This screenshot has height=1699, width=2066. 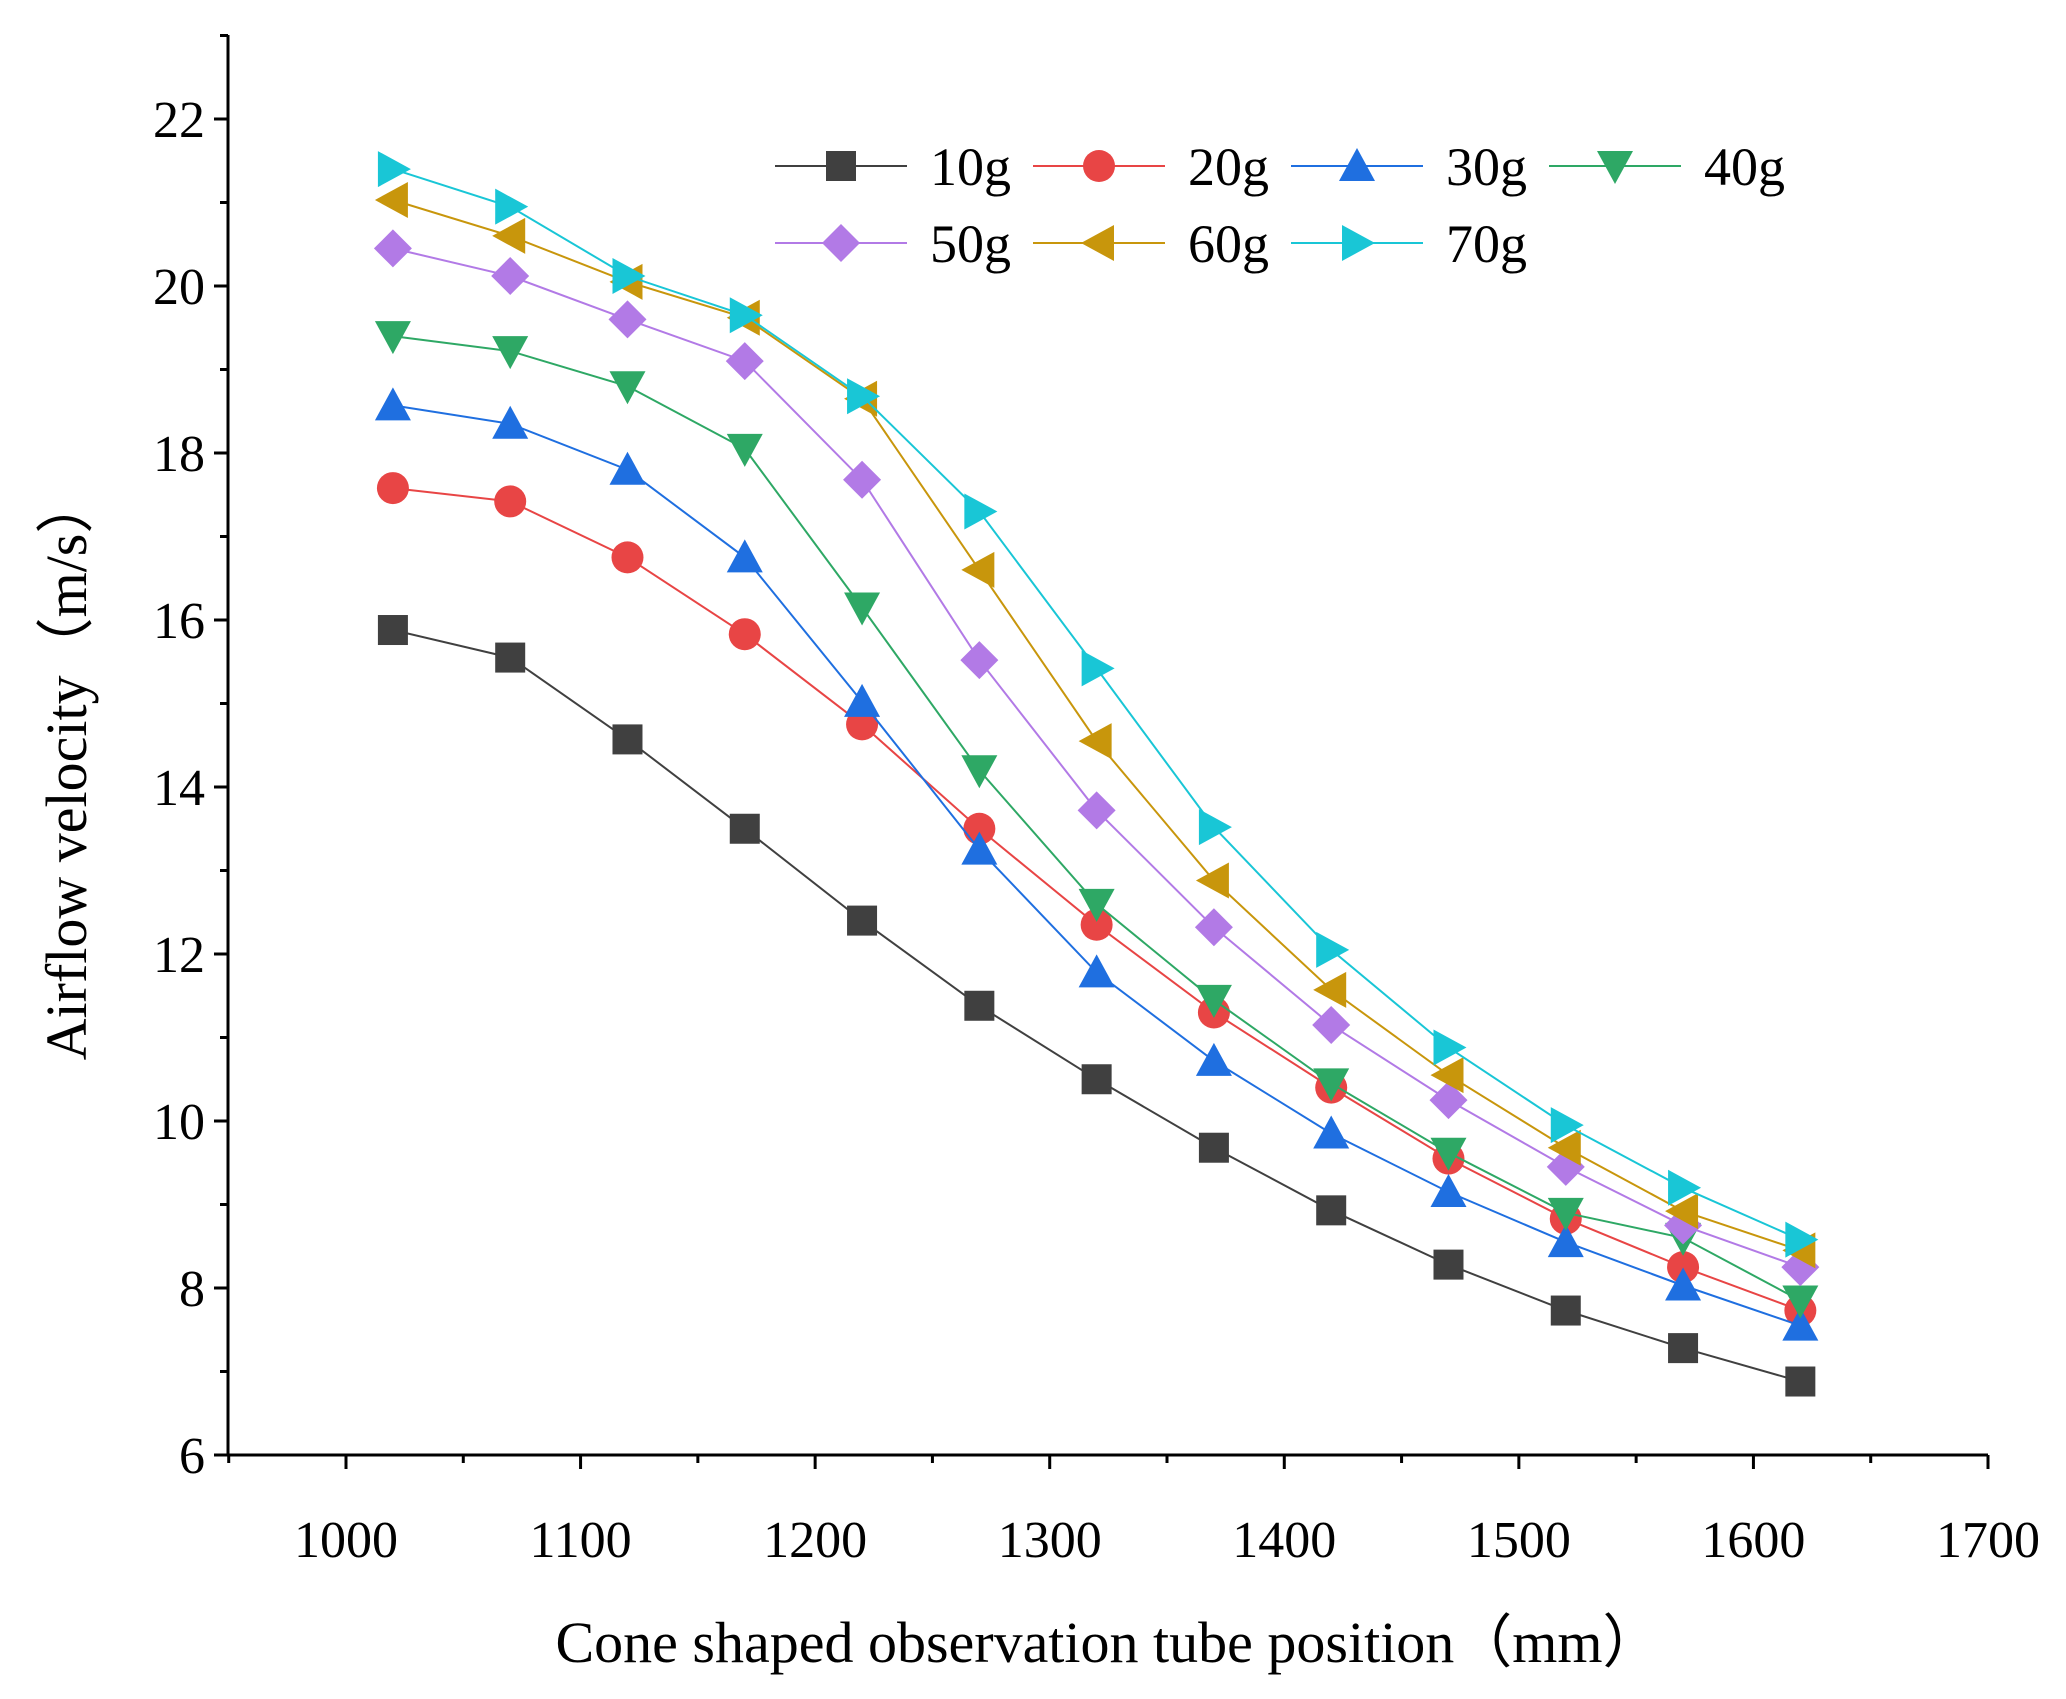 I want to click on y-tick-label: 20, so click(x=179, y=287).